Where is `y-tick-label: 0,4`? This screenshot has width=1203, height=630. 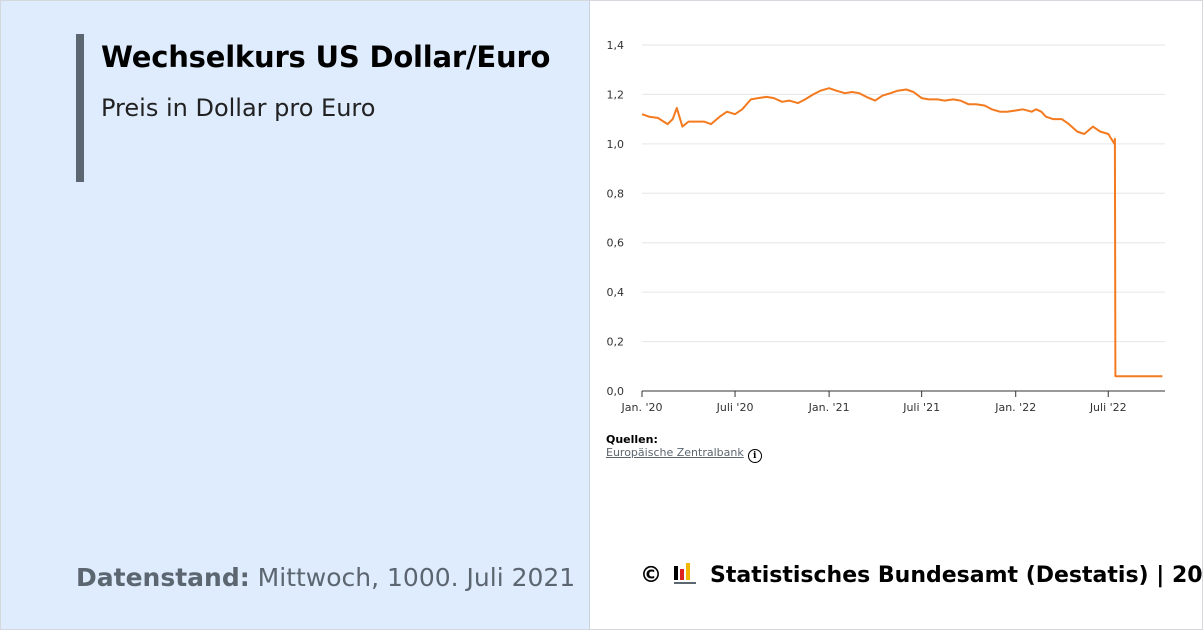
y-tick-label: 0,4 is located at coordinates (616, 292).